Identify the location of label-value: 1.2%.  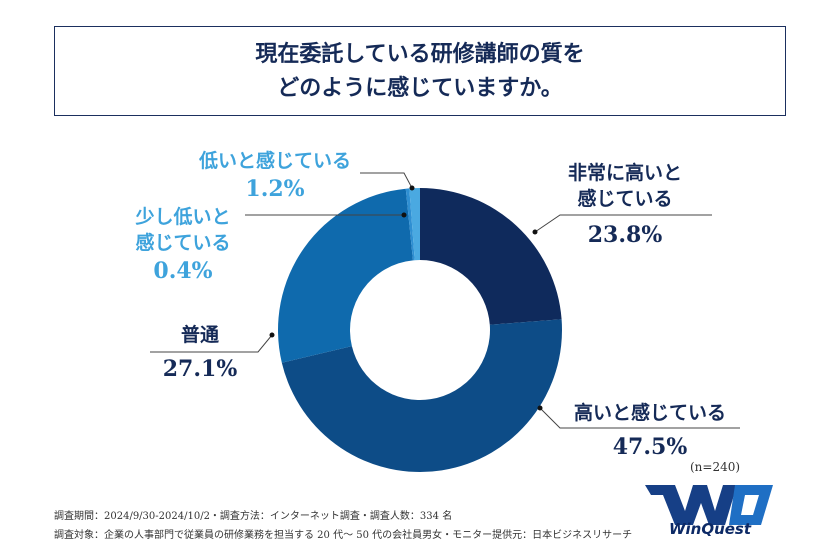
(275, 189).